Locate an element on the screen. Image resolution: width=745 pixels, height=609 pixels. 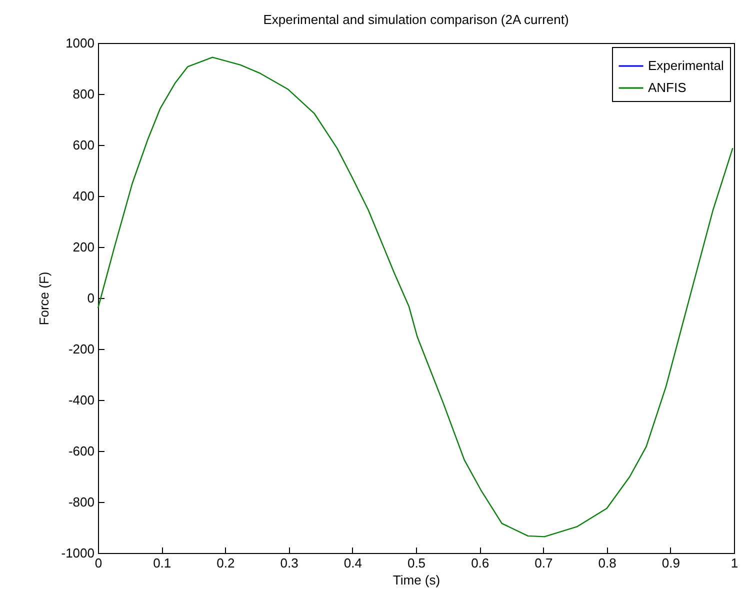
x-tick-label: 0.2 is located at coordinates (225, 563).